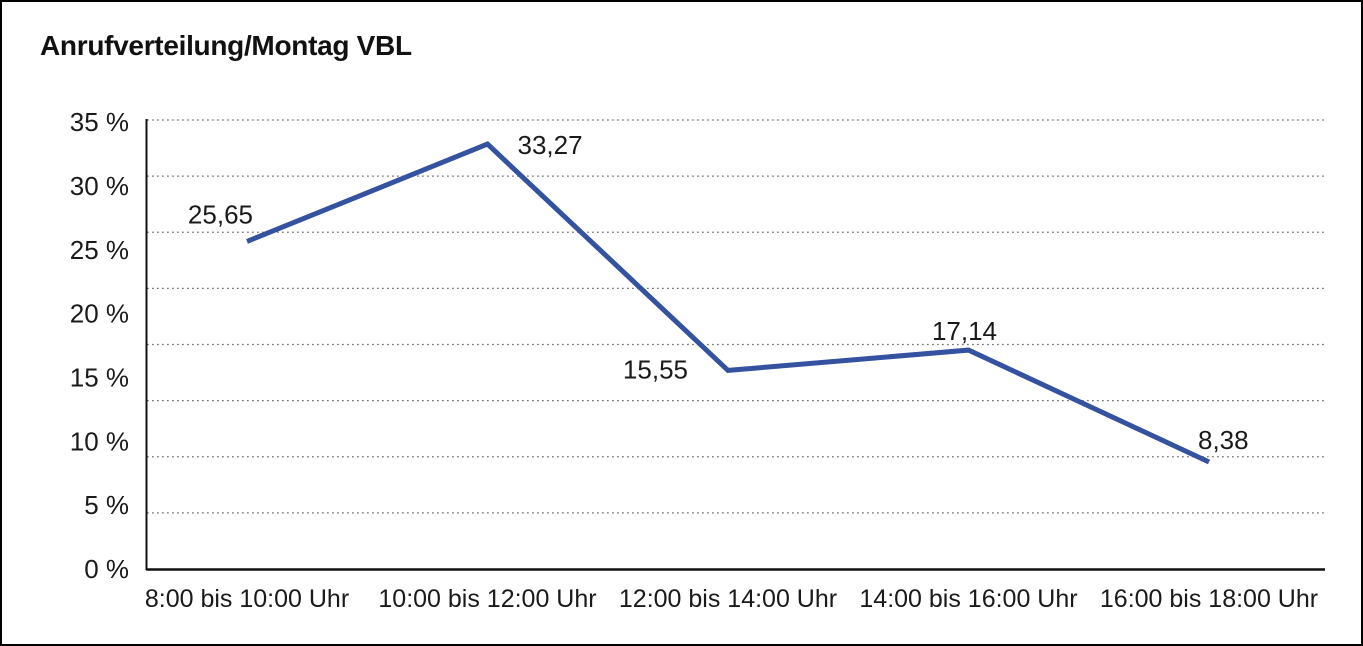 The image size is (1363, 646). I want to click on x-category-label: 10:00 bis 12:00 Uhr, so click(487, 599).